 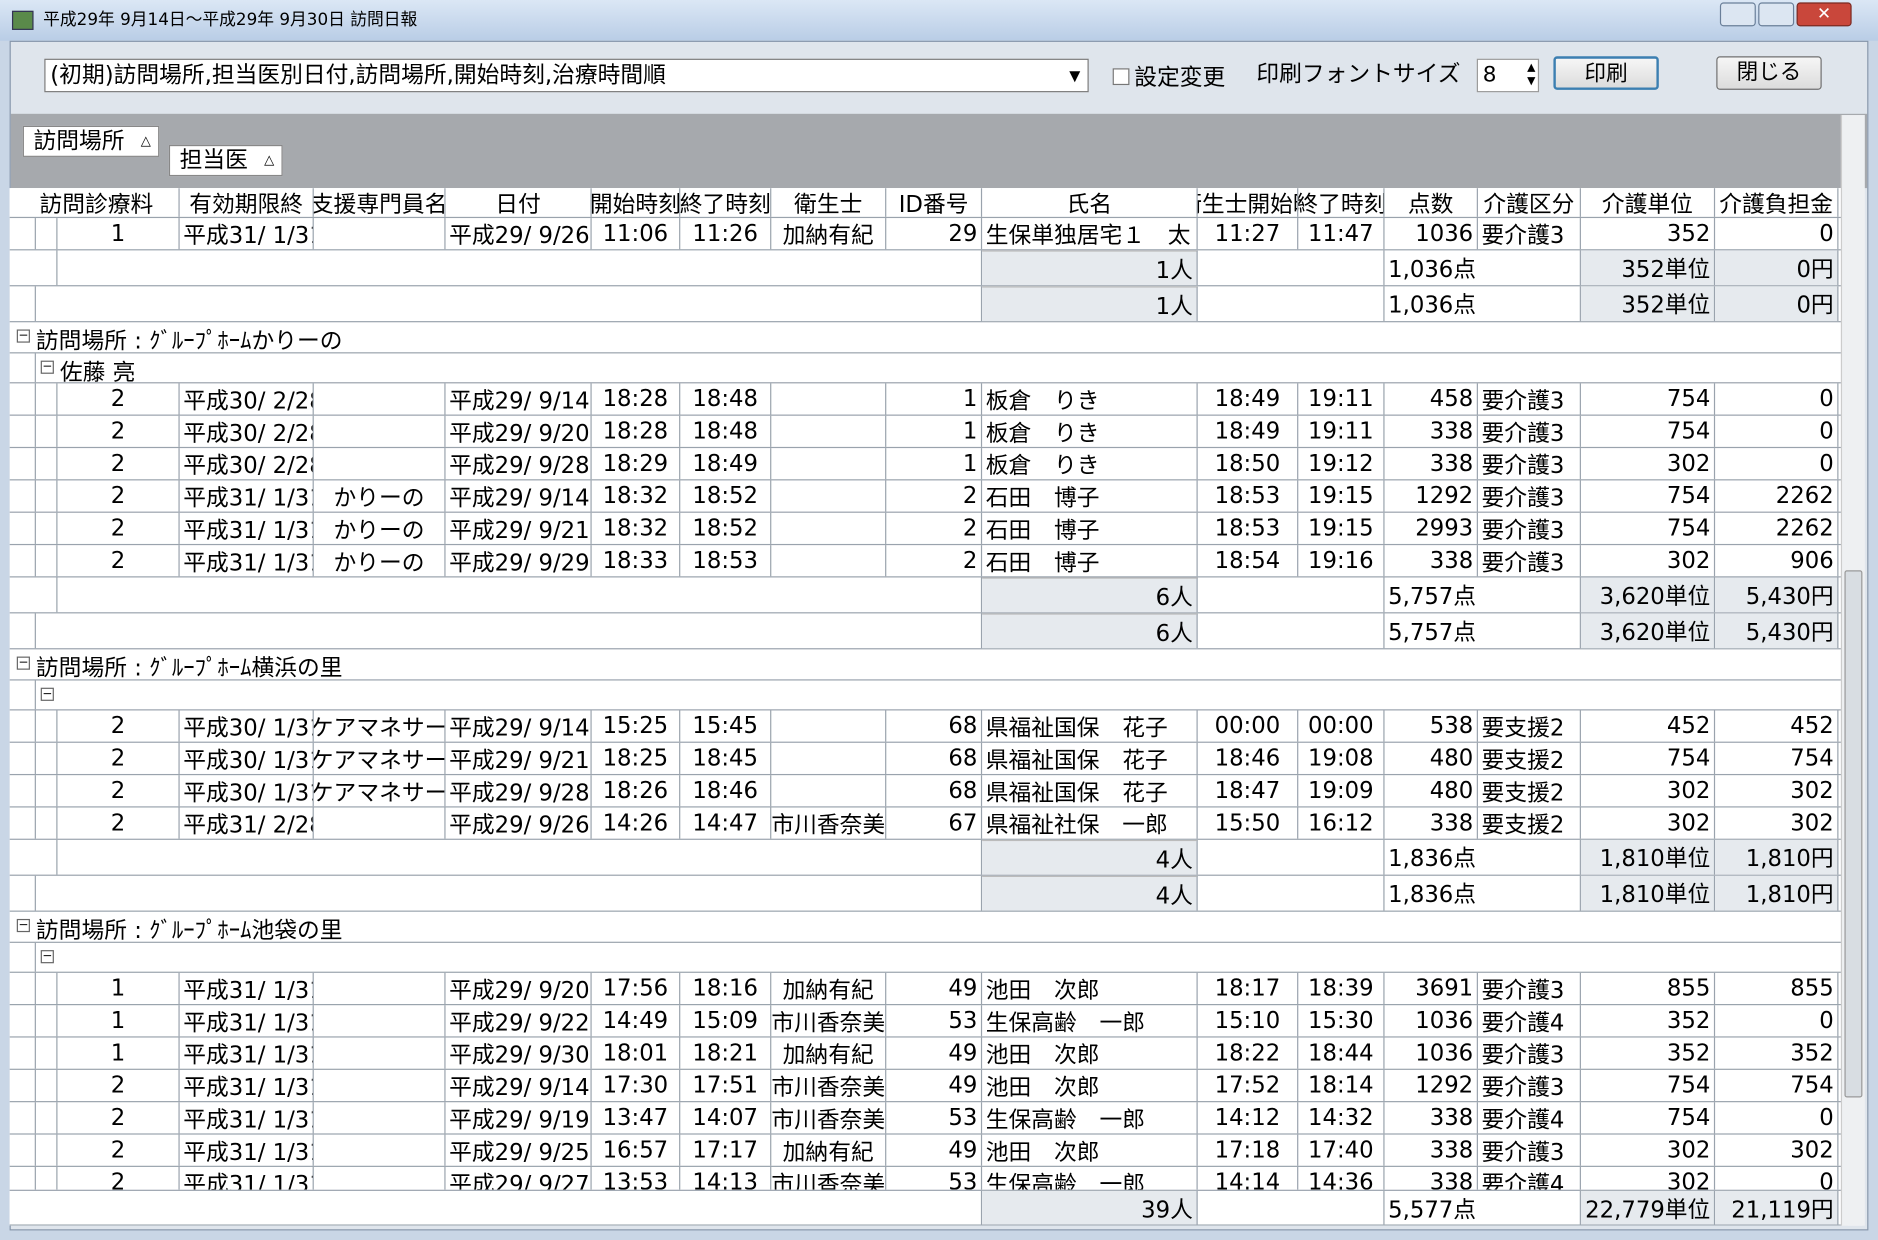 What do you see at coordinates (1248, 1021) in the screenshot?
I see `grid-cell: 15:10` at bounding box center [1248, 1021].